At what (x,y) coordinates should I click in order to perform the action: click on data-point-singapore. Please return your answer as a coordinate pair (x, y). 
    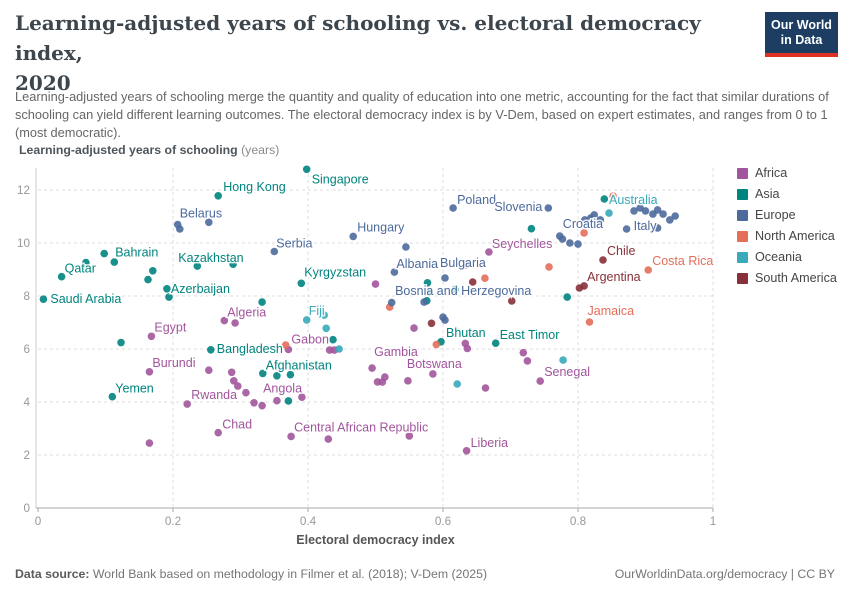
    Looking at the image, I should click on (306, 169).